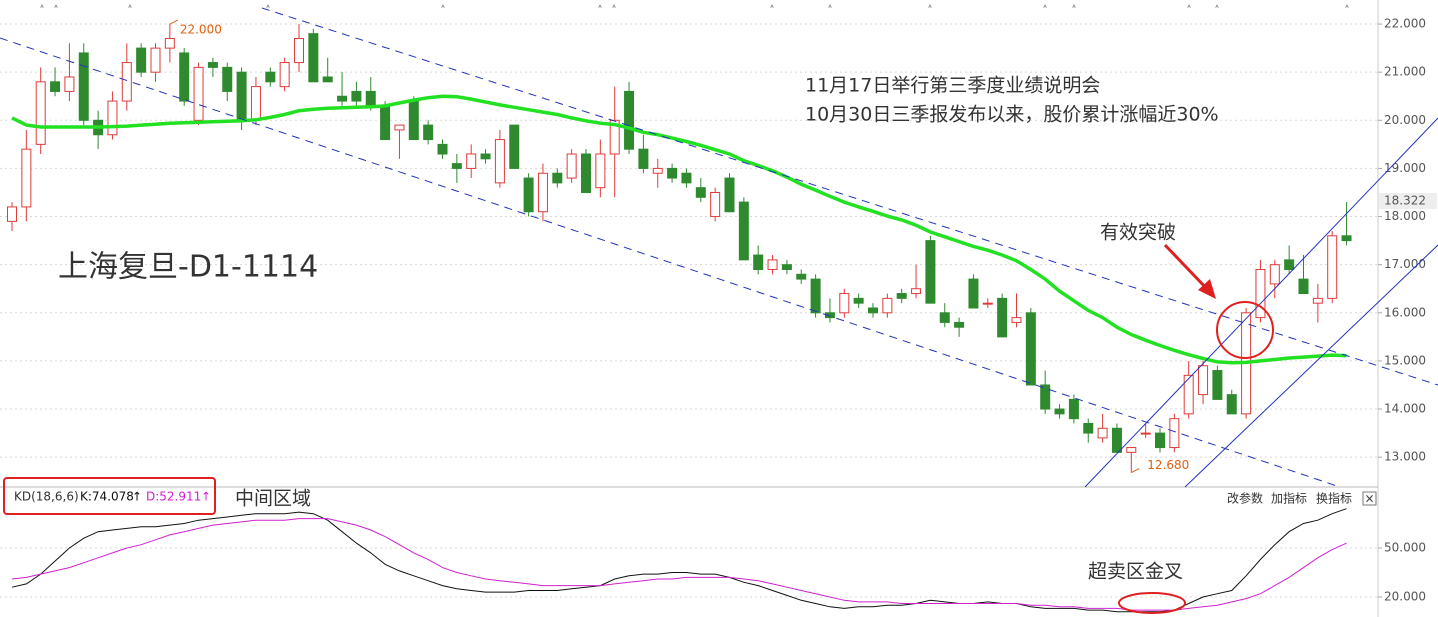  What do you see at coordinates (1405, 264) in the screenshot?
I see `y-tick-label: 17.000` at bounding box center [1405, 264].